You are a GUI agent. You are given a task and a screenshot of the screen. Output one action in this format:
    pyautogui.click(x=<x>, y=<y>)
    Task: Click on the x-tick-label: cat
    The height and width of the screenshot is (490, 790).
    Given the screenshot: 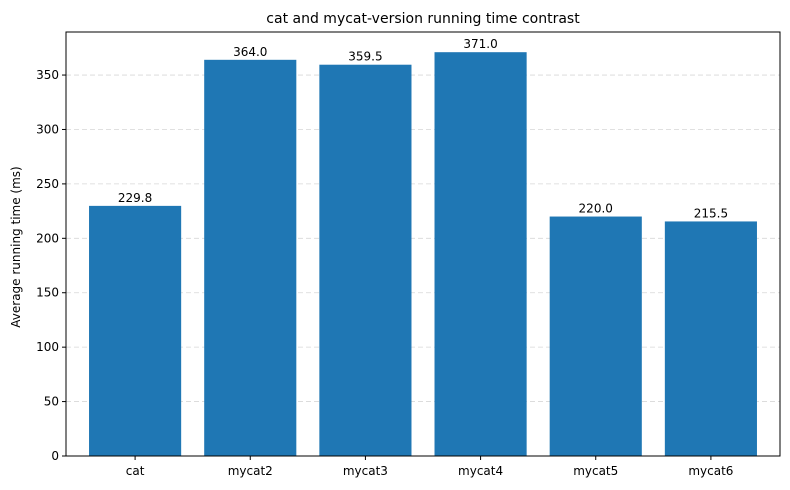 What is the action you would take?
    pyautogui.click(x=135, y=471)
    